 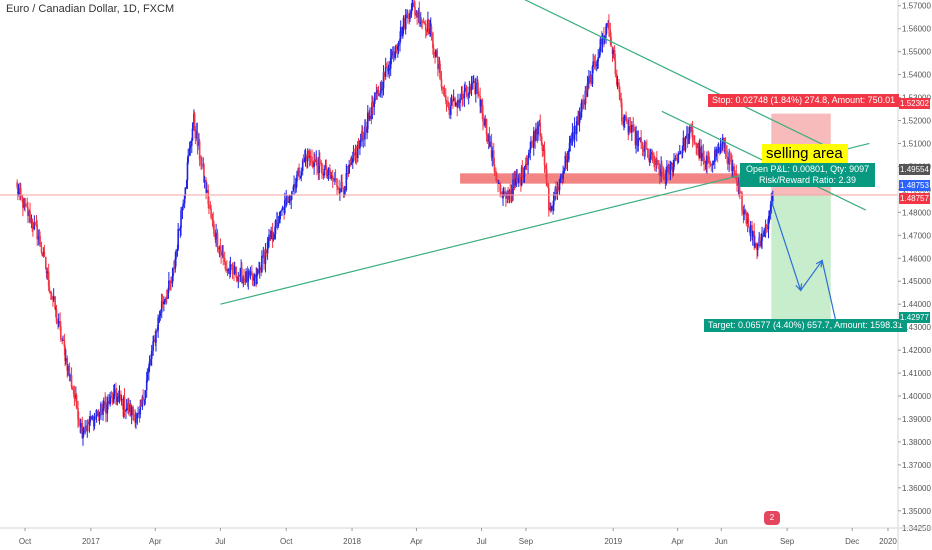 I want to click on x-tick-label: Oct, so click(x=286, y=541).